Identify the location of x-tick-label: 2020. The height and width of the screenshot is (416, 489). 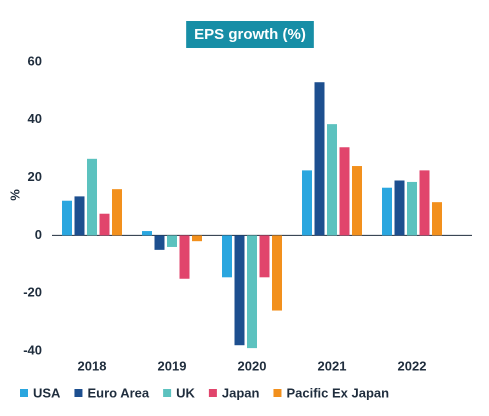
(252, 365).